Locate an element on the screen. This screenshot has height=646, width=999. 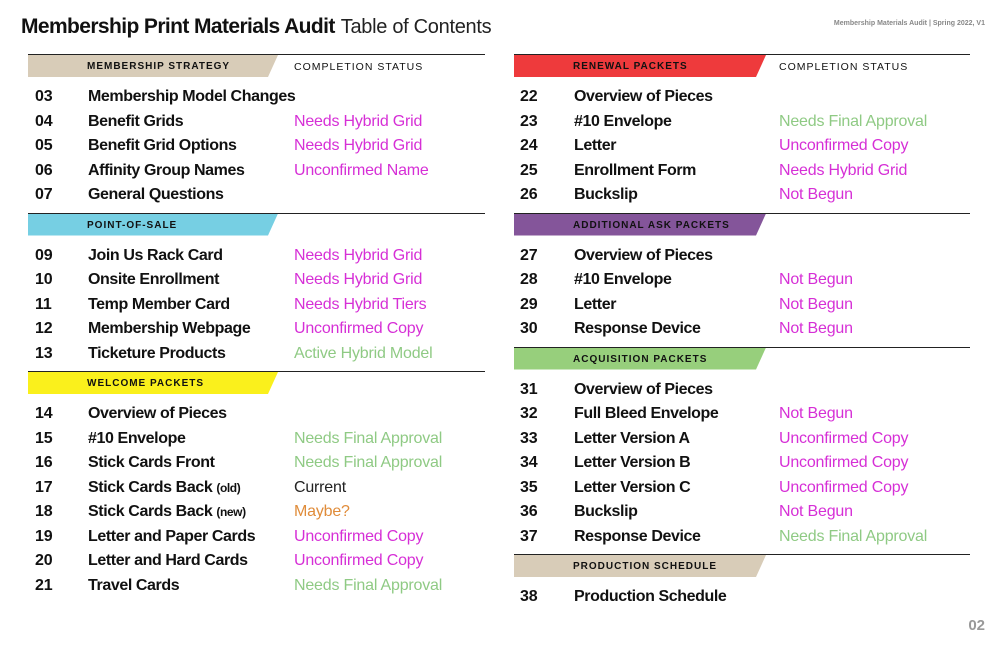
document-title: Membership Print Materials Audit is located at coordinates (178, 26).